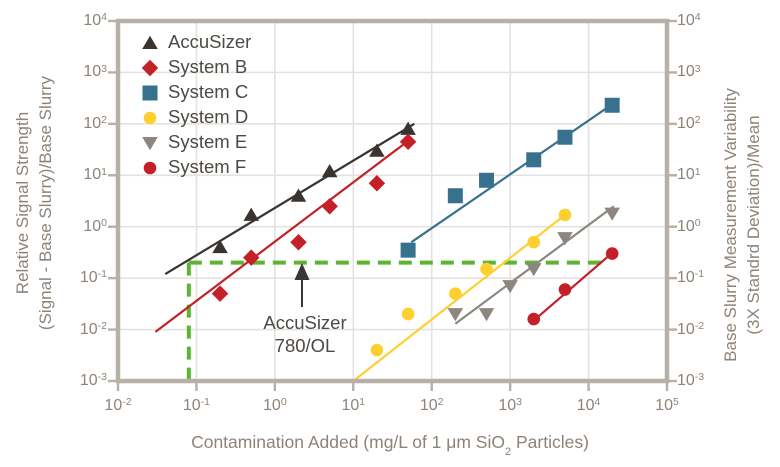 The image size is (780, 467). Describe the element at coordinates (95, 20) in the screenshot. I see `y-tick-label-left: 10⁴` at that location.